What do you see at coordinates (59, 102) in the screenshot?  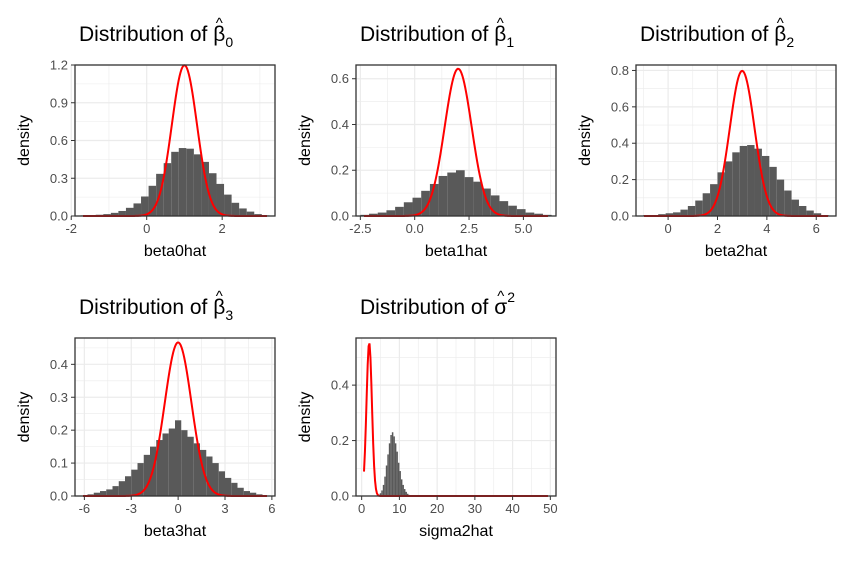 I see `y-tick-label: 0.9` at bounding box center [59, 102].